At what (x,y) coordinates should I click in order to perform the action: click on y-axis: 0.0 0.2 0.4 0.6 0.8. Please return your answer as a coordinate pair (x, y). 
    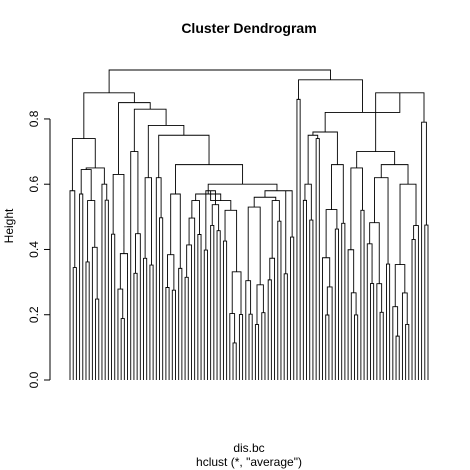
    Looking at the image, I should click on (39, 249).